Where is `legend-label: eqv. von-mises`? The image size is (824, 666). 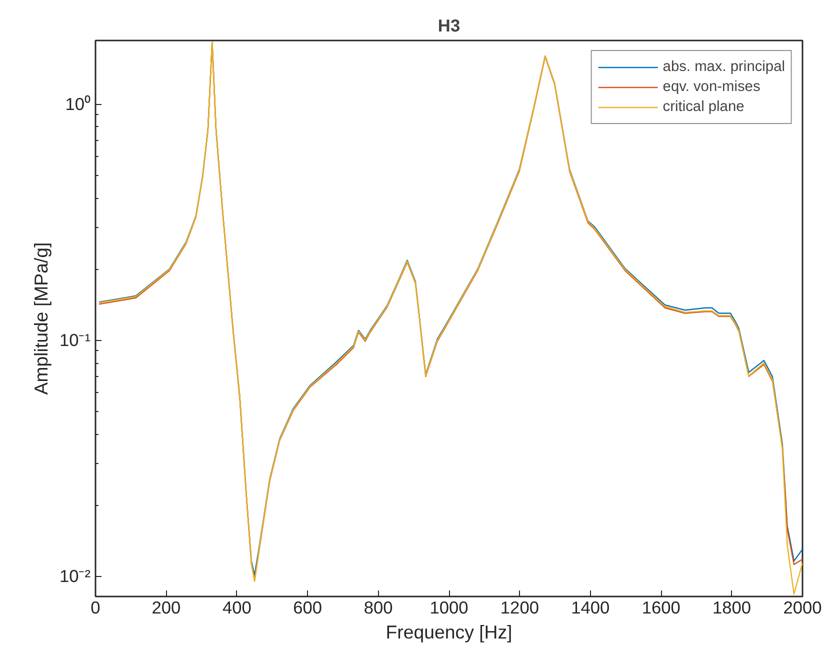 legend-label: eqv. von-mises is located at coordinates (711, 87).